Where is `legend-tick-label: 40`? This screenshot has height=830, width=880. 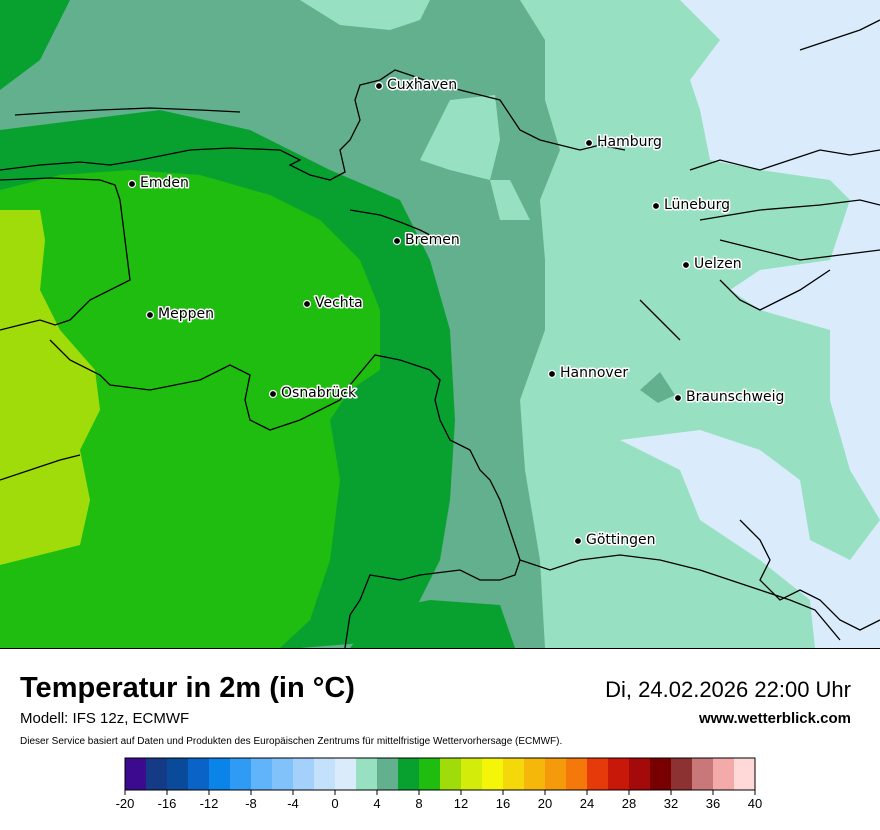
legend-tick-label: 40 is located at coordinates (755, 803).